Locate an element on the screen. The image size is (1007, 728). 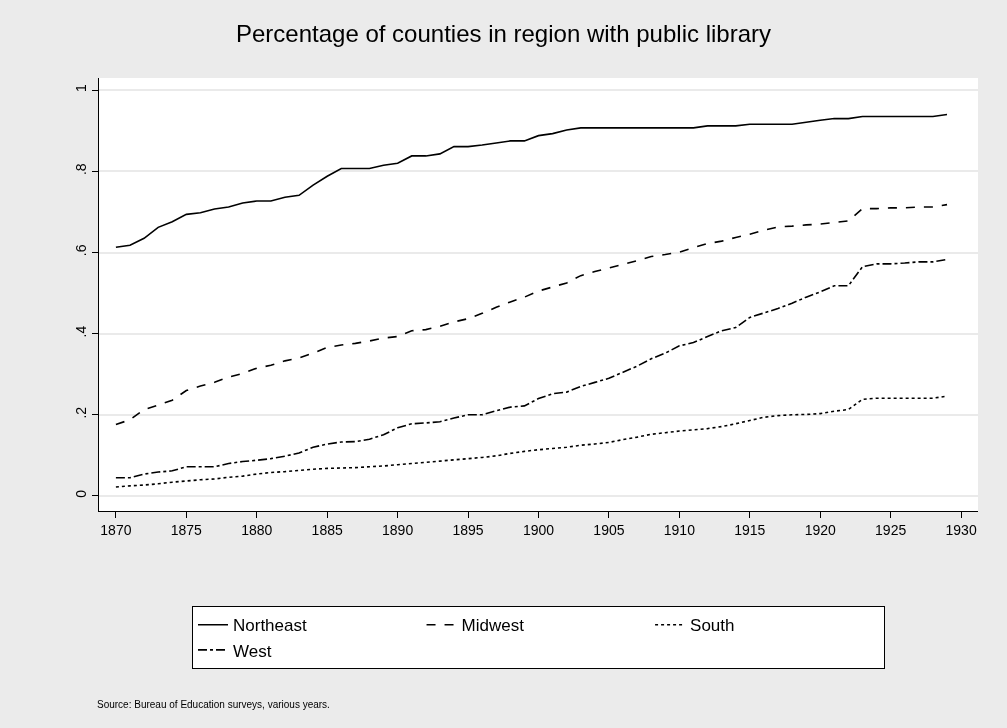
x-tick-label: 1920 is located at coordinates (820, 529).